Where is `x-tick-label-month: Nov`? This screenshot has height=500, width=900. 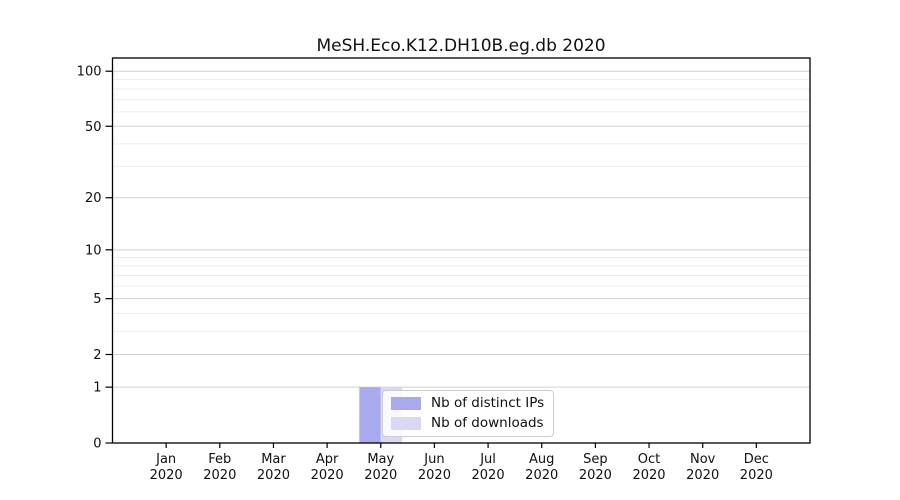 x-tick-label-month: Nov is located at coordinates (703, 459).